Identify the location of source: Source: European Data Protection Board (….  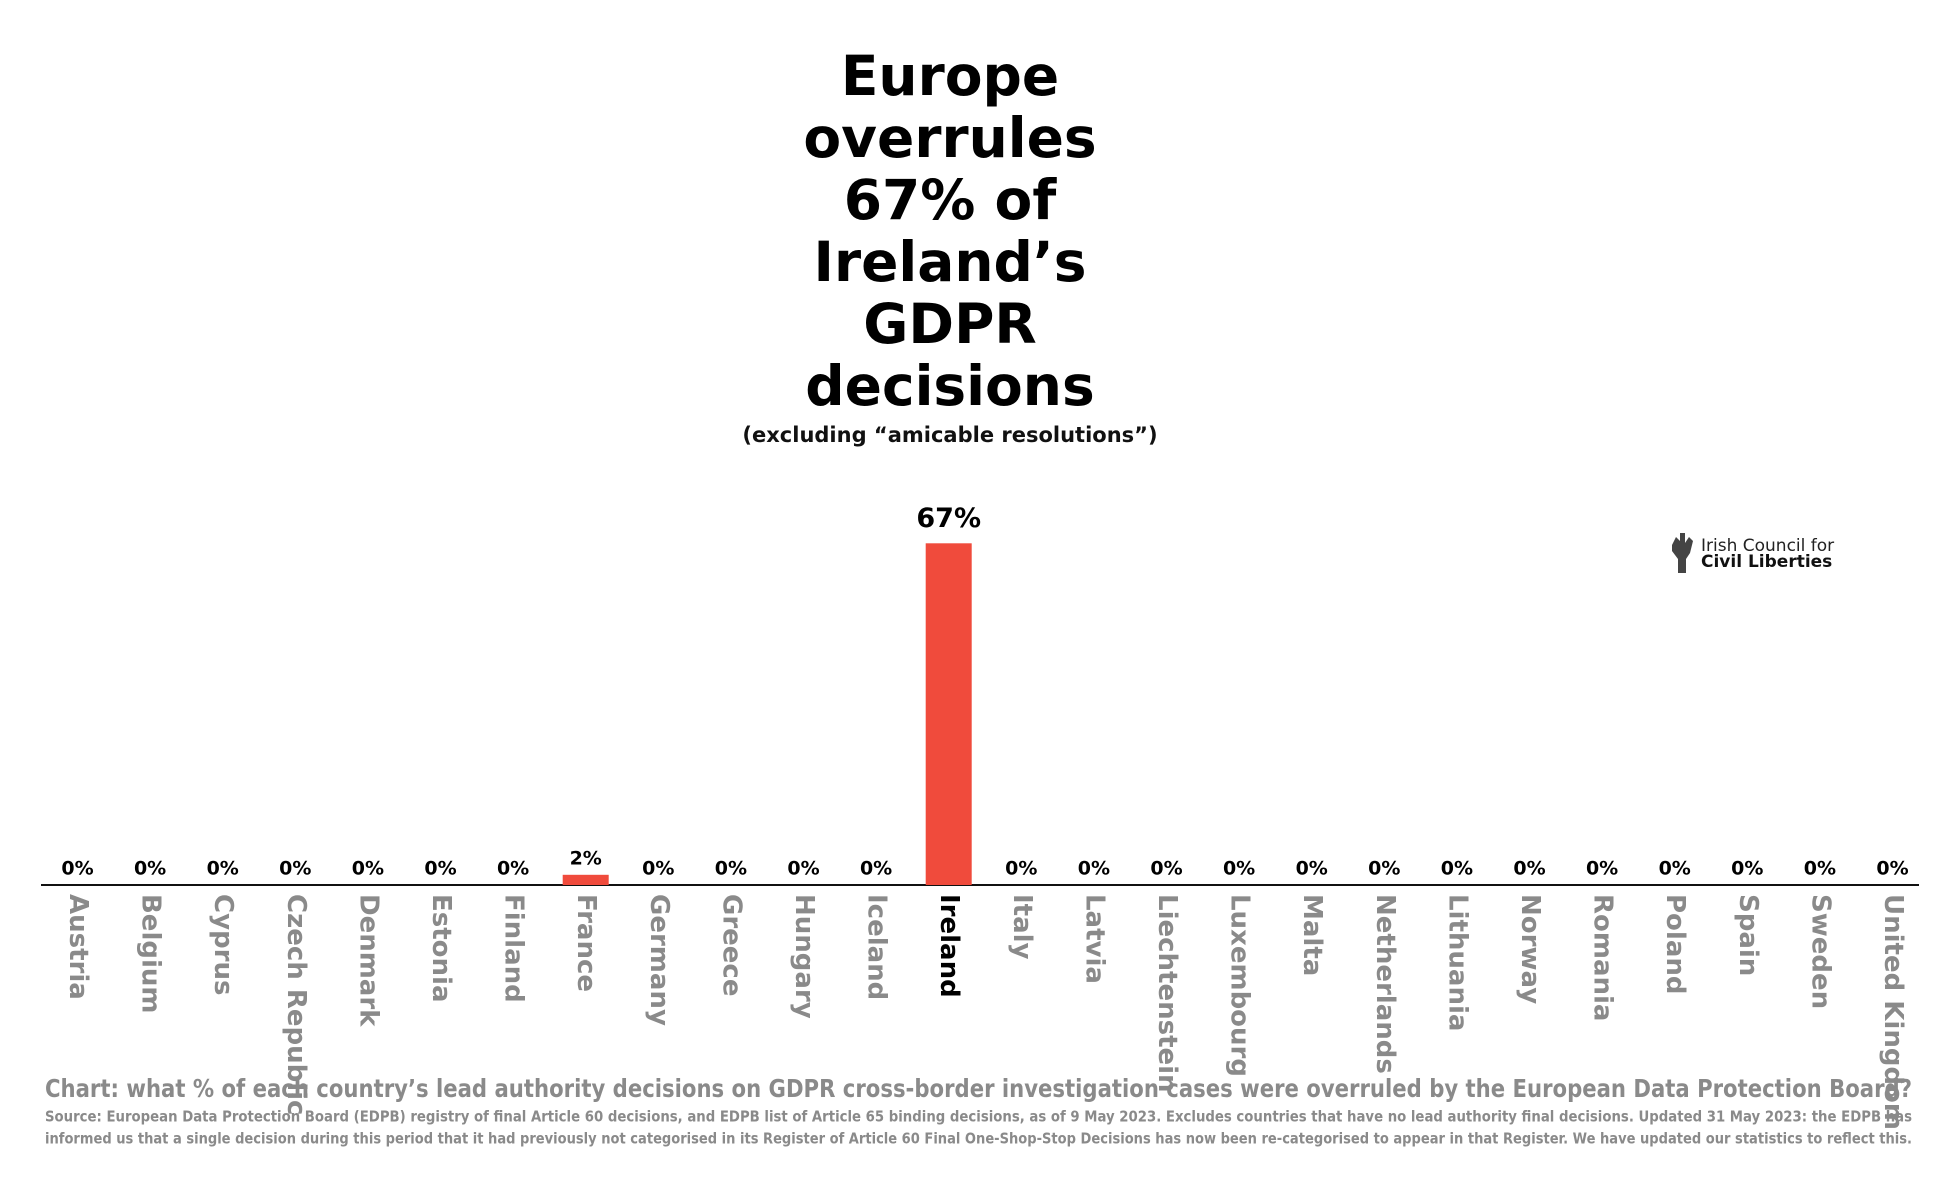
(978, 1117).